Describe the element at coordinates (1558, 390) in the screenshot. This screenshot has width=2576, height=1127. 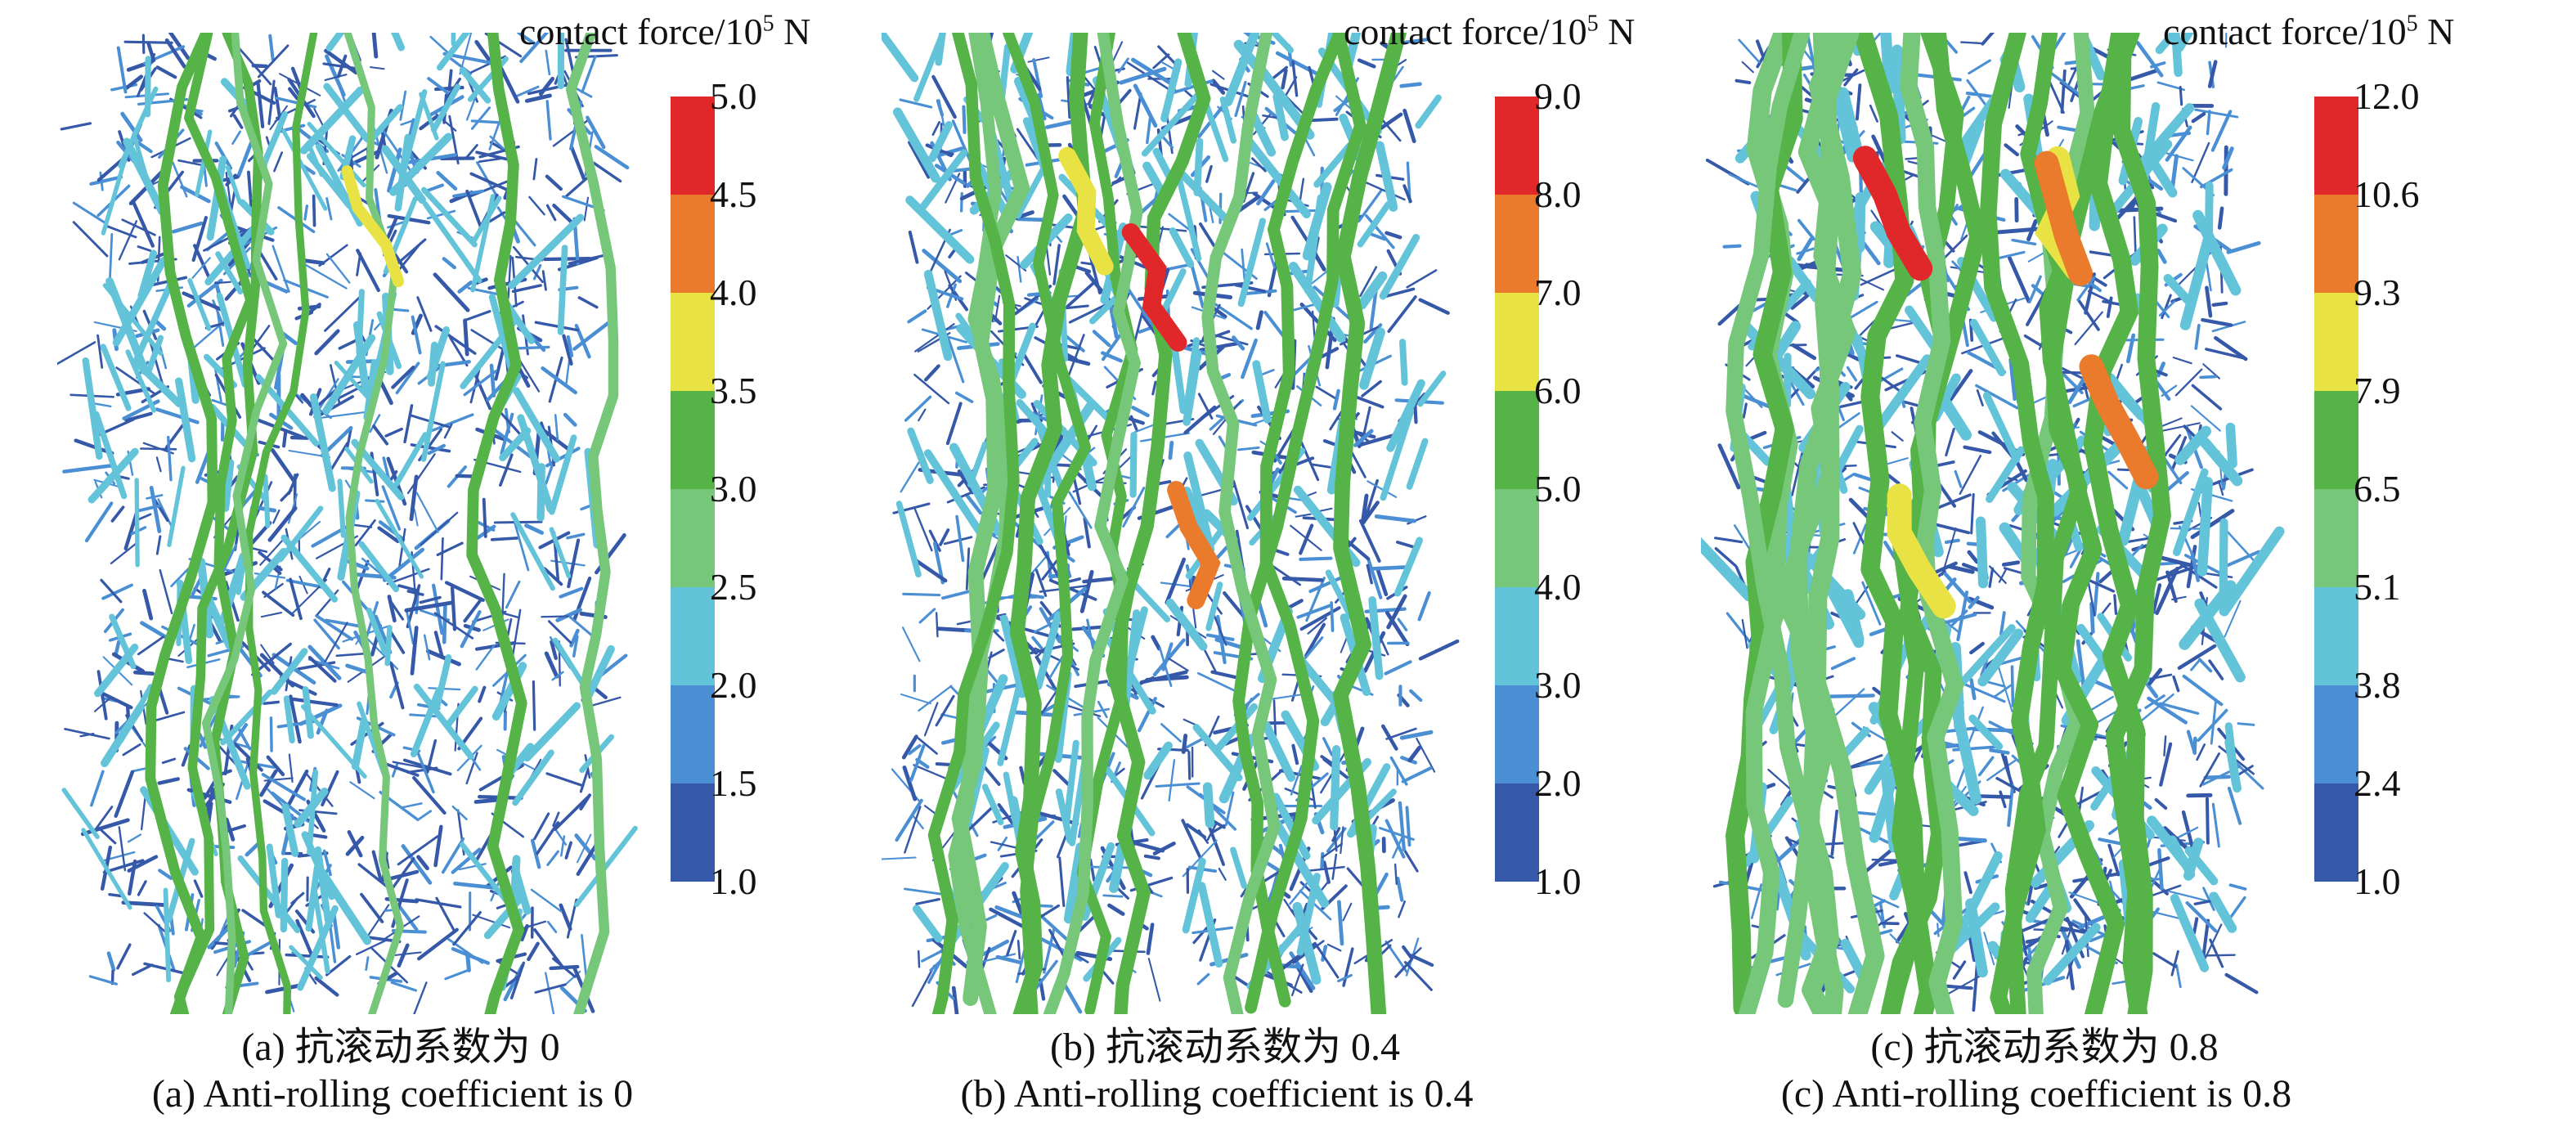
I see `tick-label: 6.0` at that location.